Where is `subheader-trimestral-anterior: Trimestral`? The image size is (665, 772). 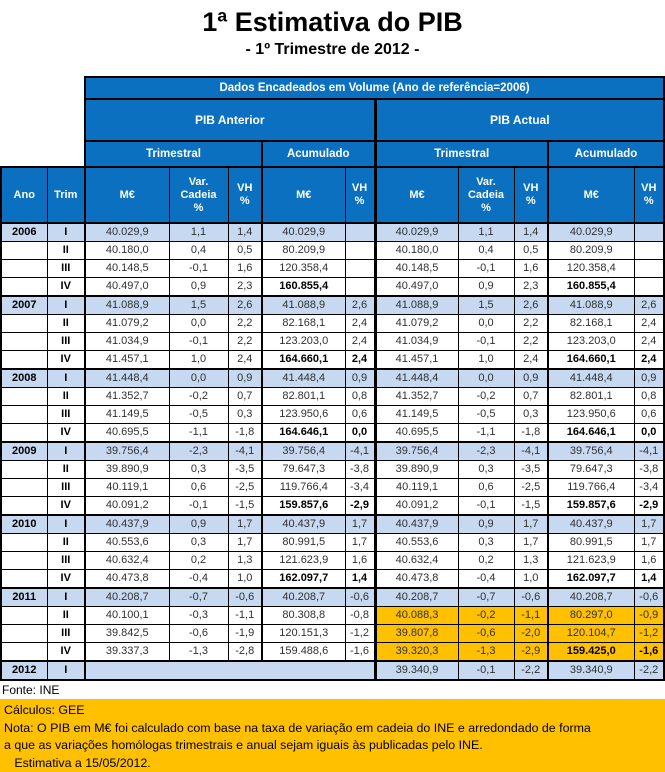
subheader-trimestral-anterior: Trimestral is located at coordinates (173, 154).